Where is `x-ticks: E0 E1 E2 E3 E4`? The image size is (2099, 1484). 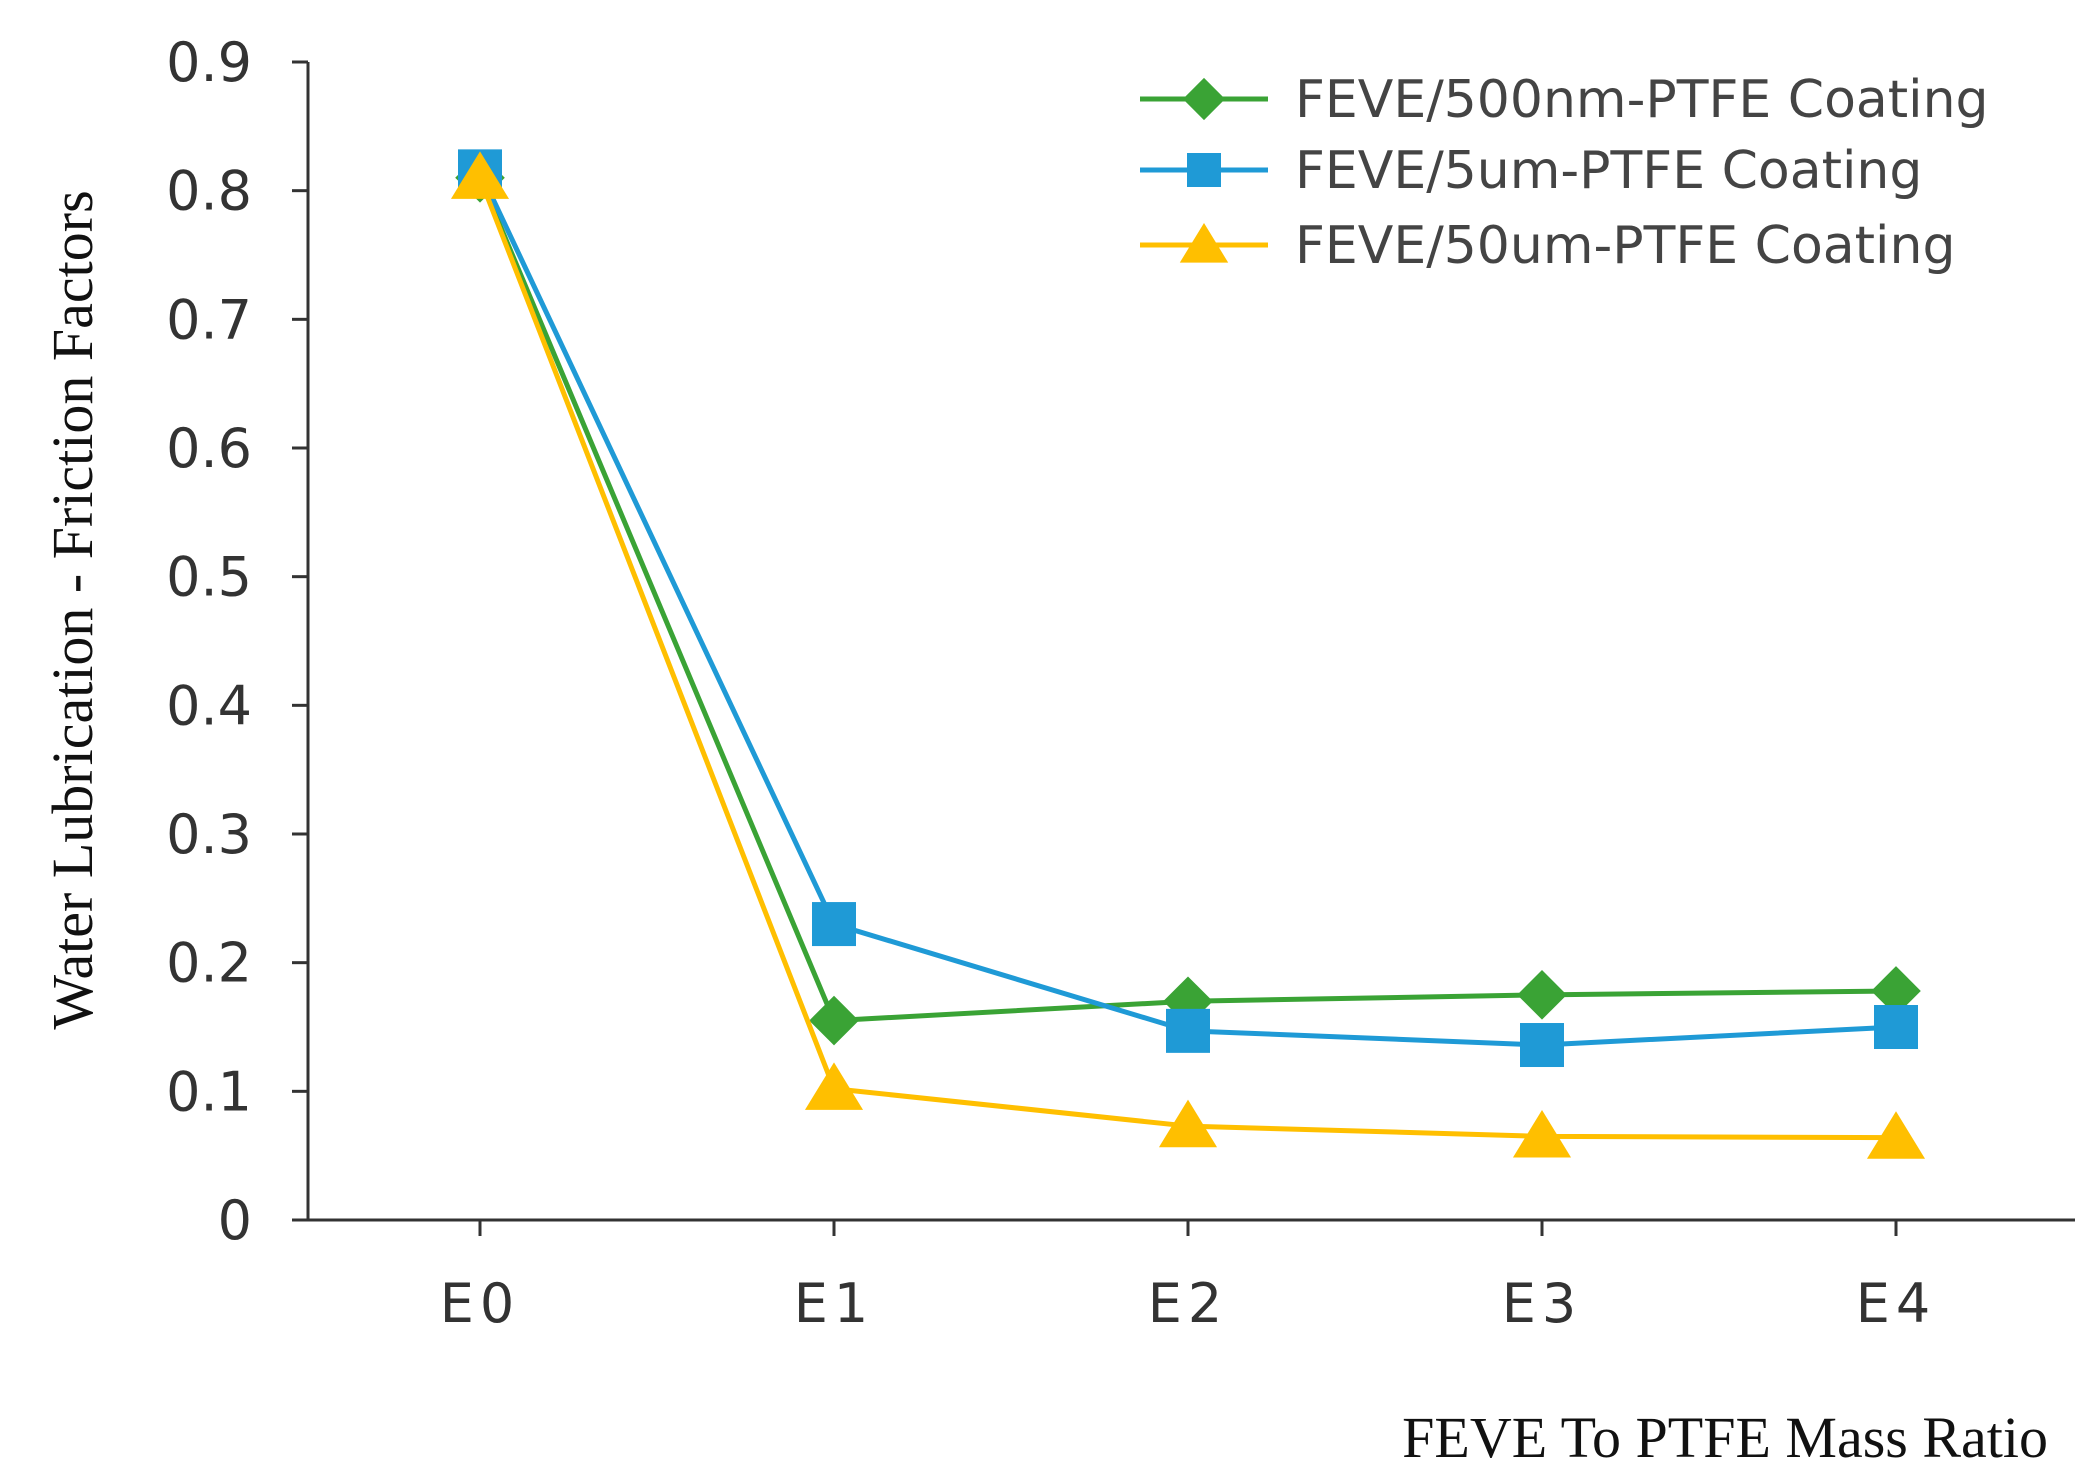 x-ticks: E0 E1 E2 E3 E4 is located at coordinates (1188, 1277).